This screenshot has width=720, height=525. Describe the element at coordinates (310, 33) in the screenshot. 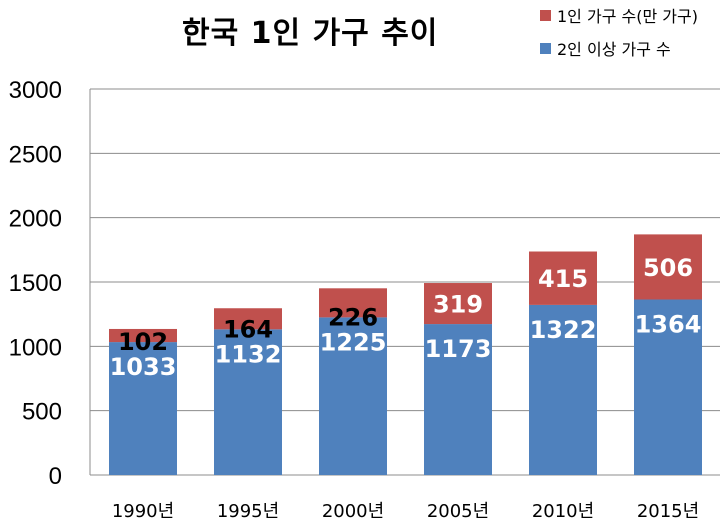

I see `chart-title: 한국 1인 가구 추이` at that location.